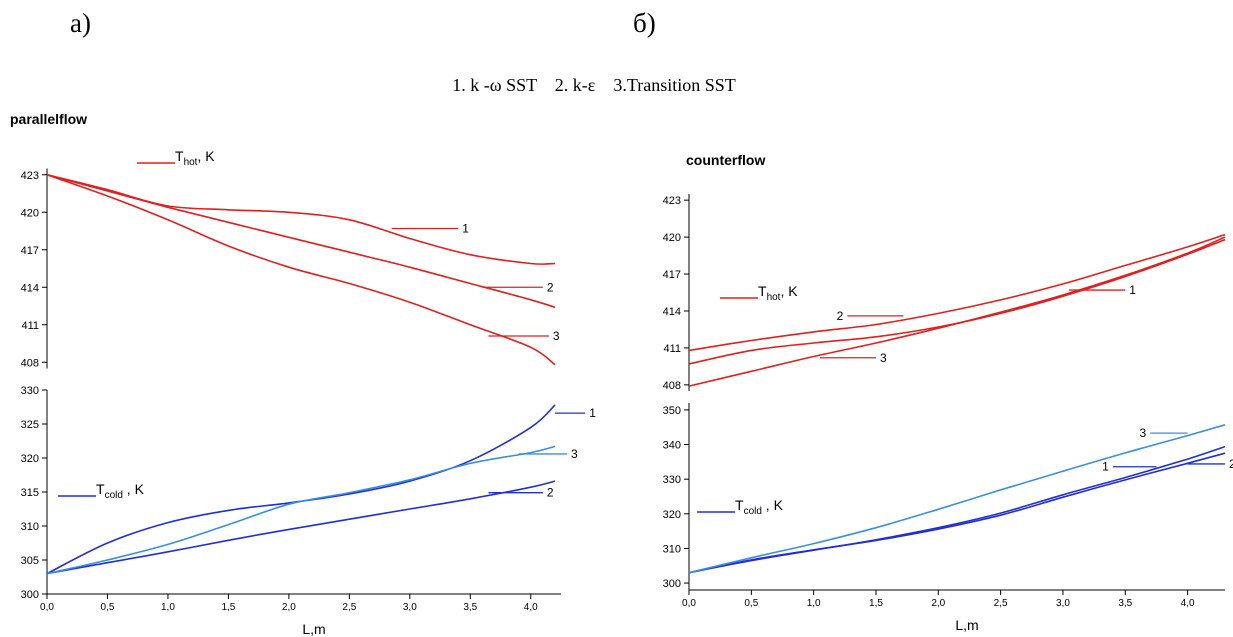 The width and height of the screenshot is (1233, 637). I want to click on label-left: а), so click(80, 23).